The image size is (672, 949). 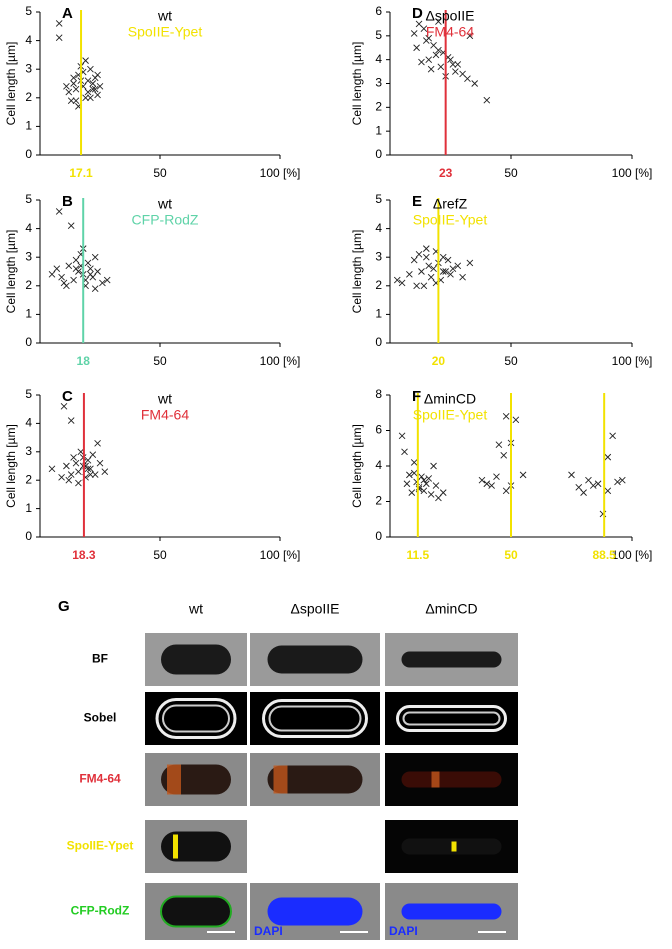 What do you see at coordinates (450, 220) in the screenshot?
I see `panel-subtitle: SpoIIE-Ypet` at bounding box center [450, 220].